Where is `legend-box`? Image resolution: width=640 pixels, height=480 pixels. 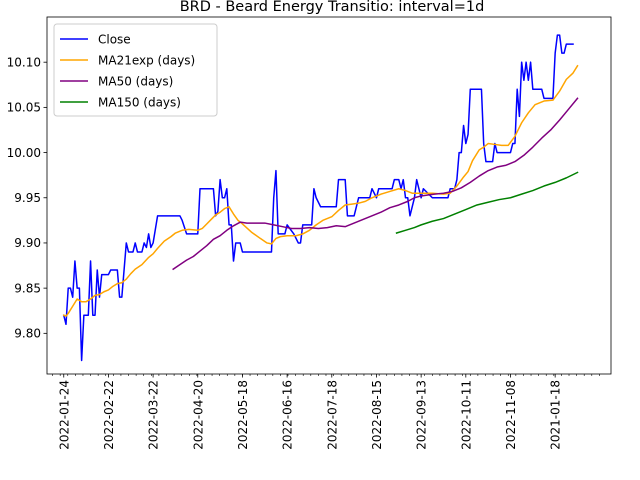
legend-box is located at coordinates (135, 70).